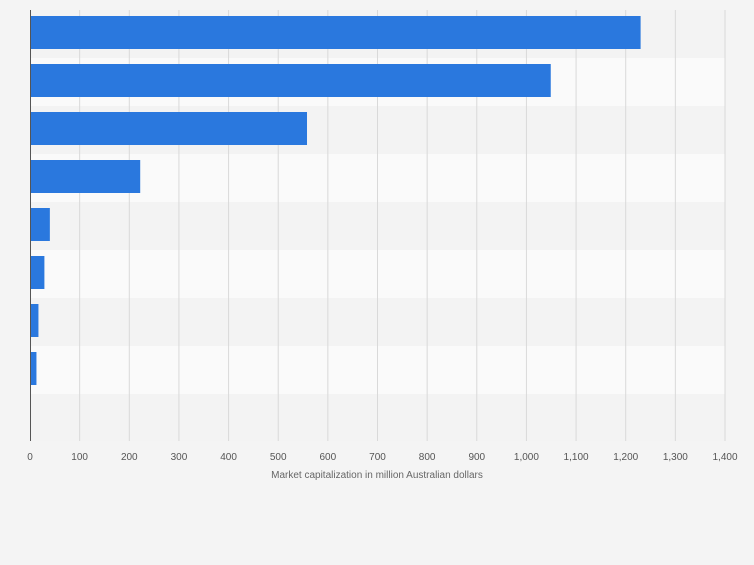 This screenshot has height=565, width=754. I want to click on x-tick-label: 100, so click(79, 457).